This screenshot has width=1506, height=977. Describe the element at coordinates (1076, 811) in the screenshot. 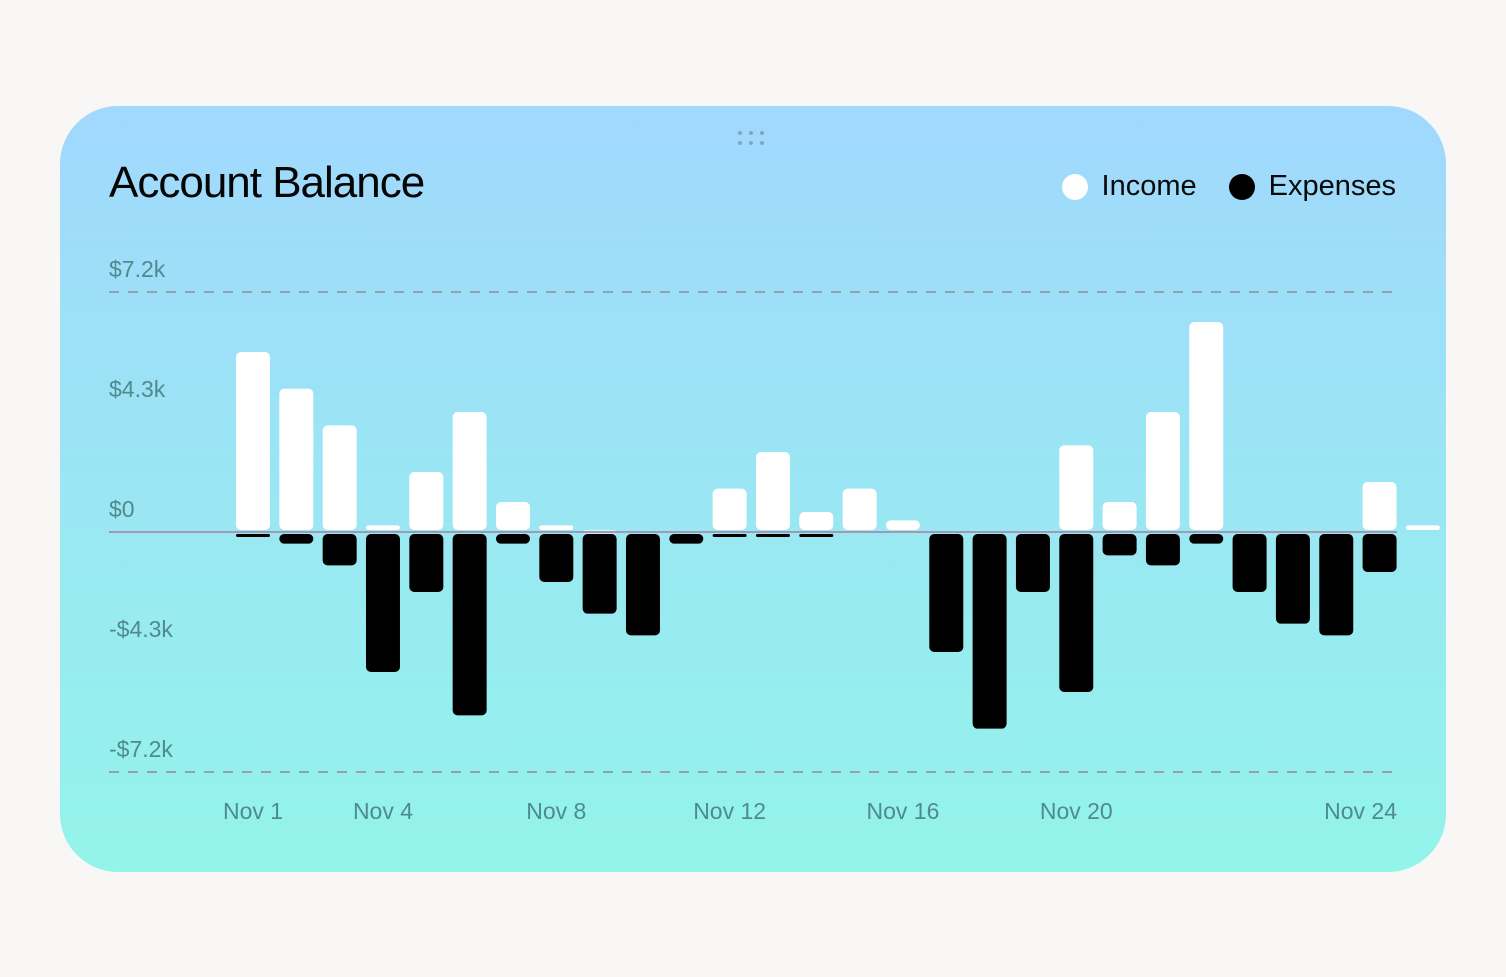

I see `x-tick-label: Nov 20` at that location.